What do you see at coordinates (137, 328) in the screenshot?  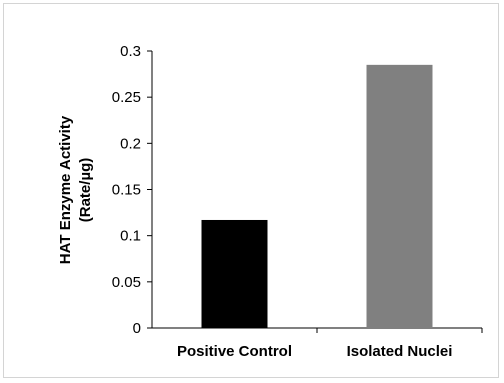 I see `y-tick-label: 0` at bounding box center [137, 328].